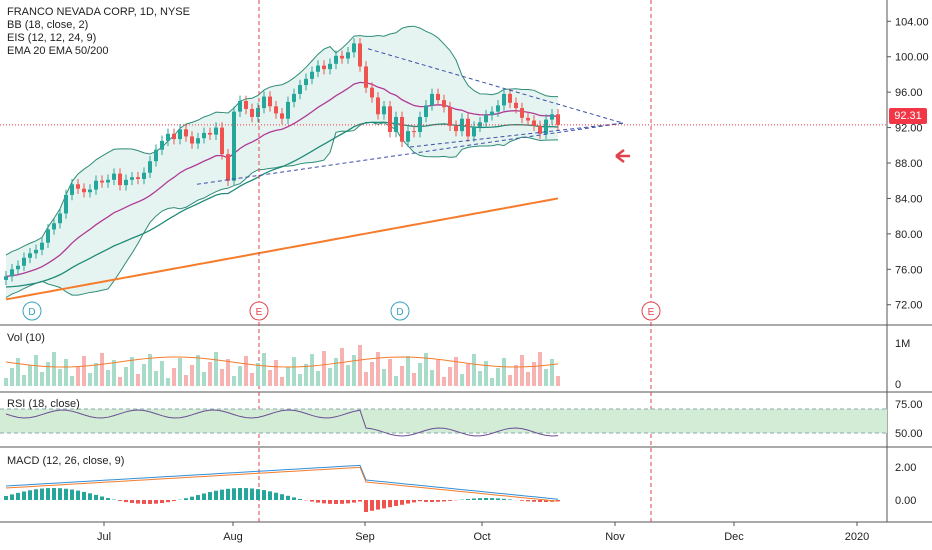 The image size is (932, 550). I want to click on time-tick-label: Jul, so click(104, 537).